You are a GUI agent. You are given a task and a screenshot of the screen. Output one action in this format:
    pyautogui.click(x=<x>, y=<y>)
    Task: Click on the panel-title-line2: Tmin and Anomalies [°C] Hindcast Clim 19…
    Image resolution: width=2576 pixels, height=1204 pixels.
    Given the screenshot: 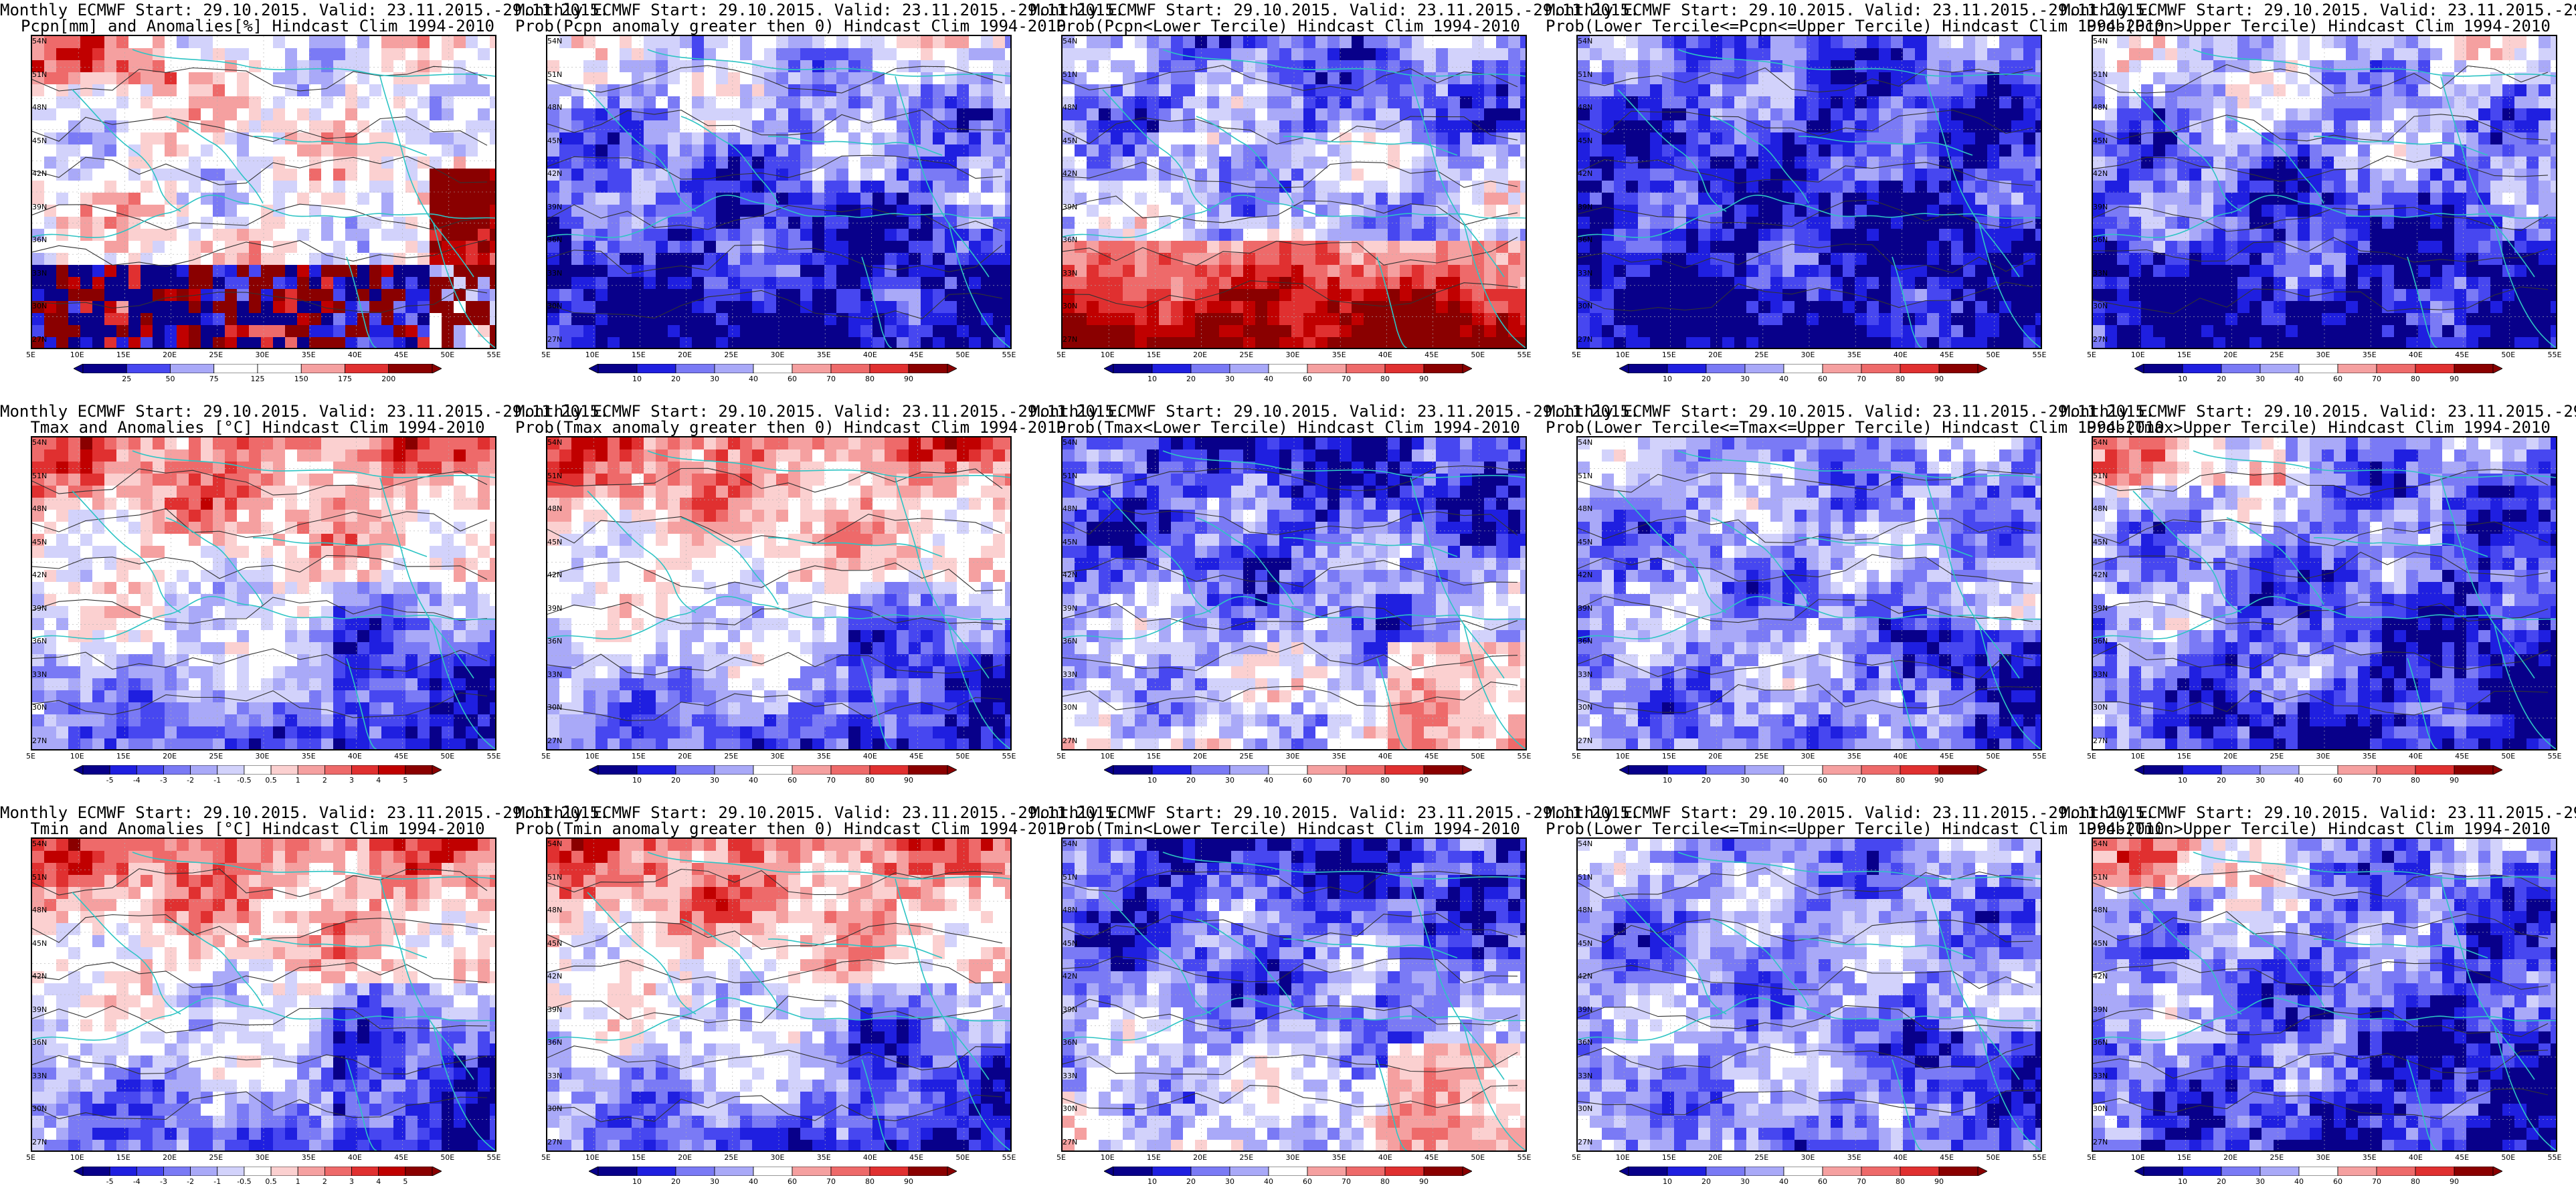 What is the action you would take?
    pyautogui.click(x=257, y=828)
    